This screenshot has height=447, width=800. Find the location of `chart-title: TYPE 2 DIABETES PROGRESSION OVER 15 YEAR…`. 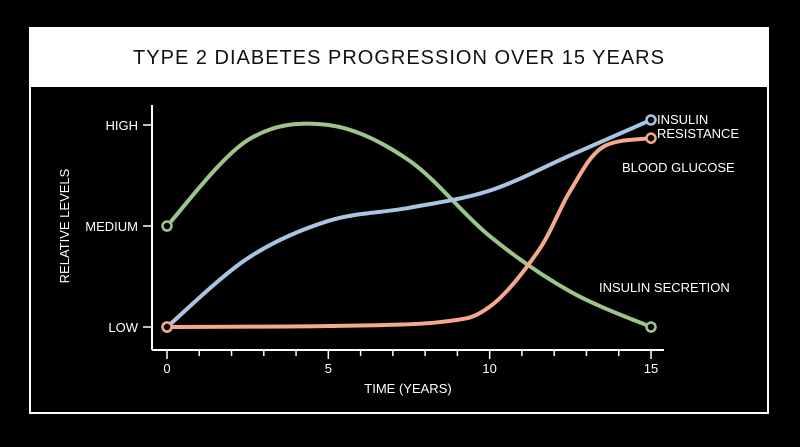

chart-title: TYPE 2 DIABETES PROGRESSION OVER 15 YEAR… is located at coordinates (399, 57).